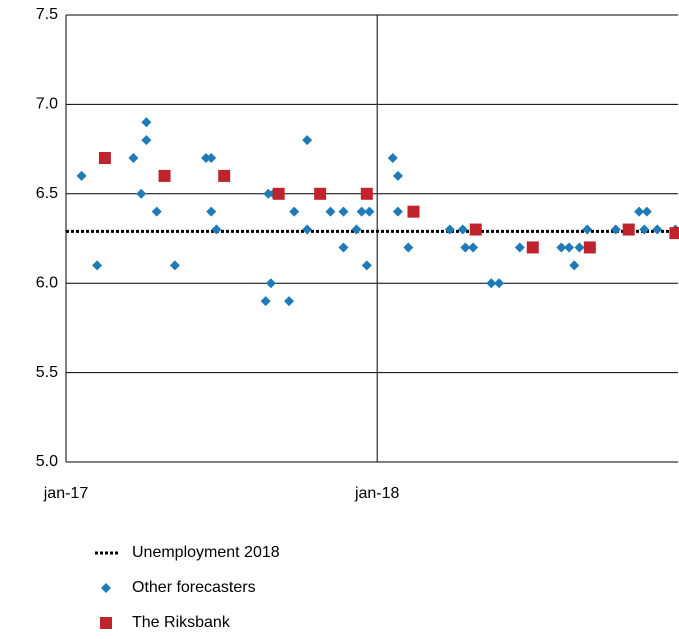  Describe the element at coordinates (47, 282) in the screenshot. I see `y-tick-label: 6.0` at that location.